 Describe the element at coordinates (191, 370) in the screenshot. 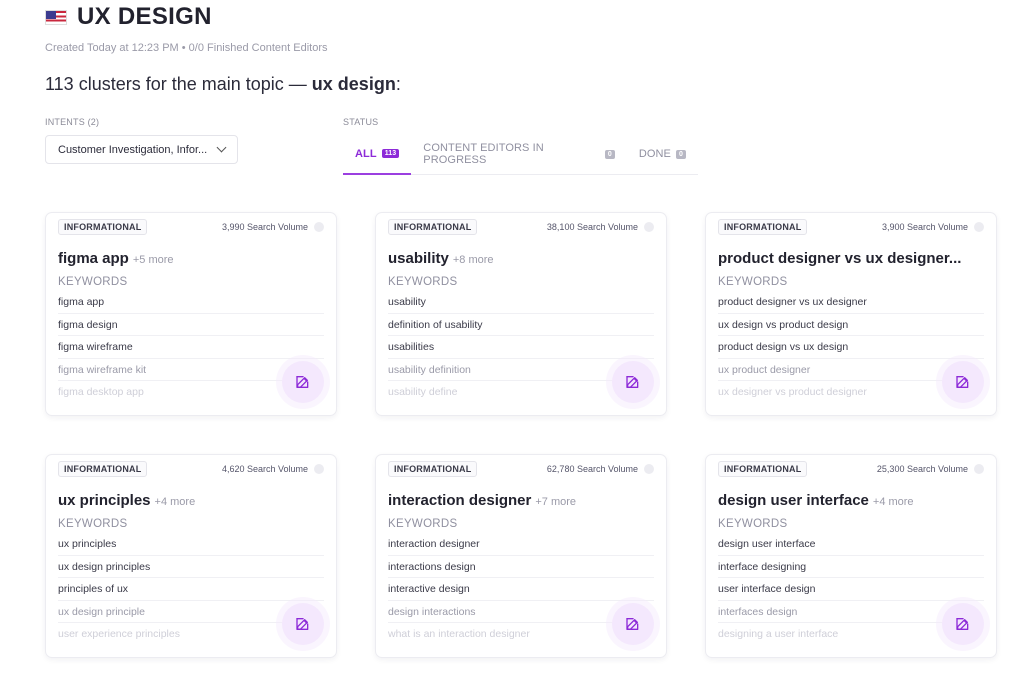

I see `keyword-item: figma wireframe kit` at that location.